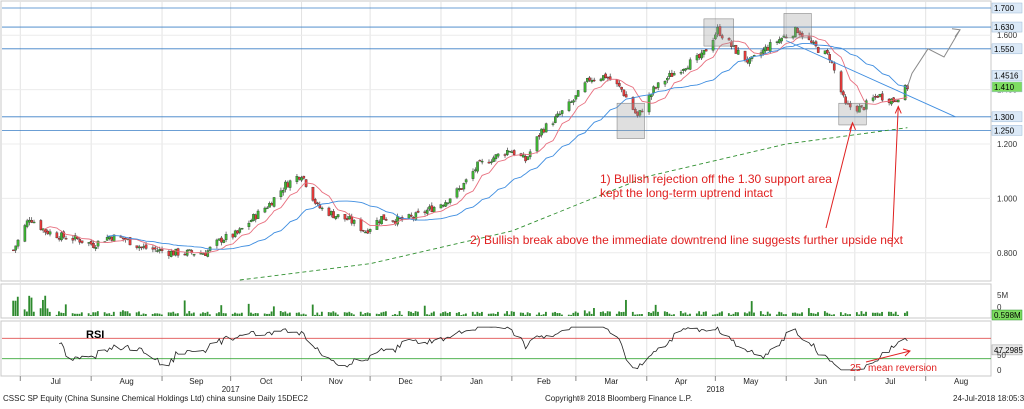 Image resolution: width=1024 pixels, height=409 pixels. Describe the element at coordinates (956, 33) in the screenshot. I see `projection-arrowhead` at that location.